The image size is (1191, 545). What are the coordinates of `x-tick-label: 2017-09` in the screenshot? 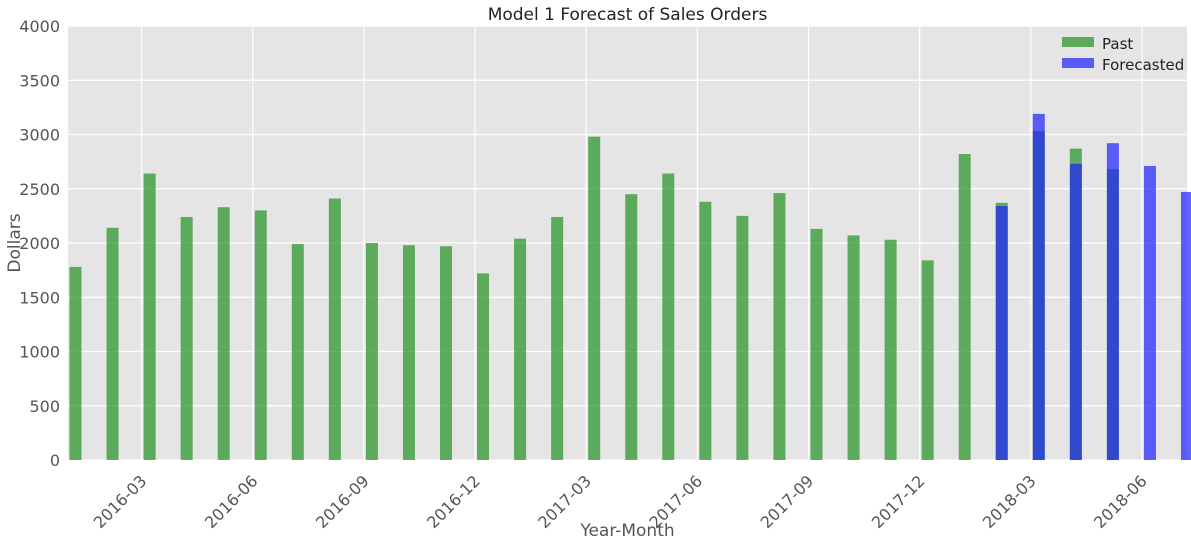 It's located at (787, 501).